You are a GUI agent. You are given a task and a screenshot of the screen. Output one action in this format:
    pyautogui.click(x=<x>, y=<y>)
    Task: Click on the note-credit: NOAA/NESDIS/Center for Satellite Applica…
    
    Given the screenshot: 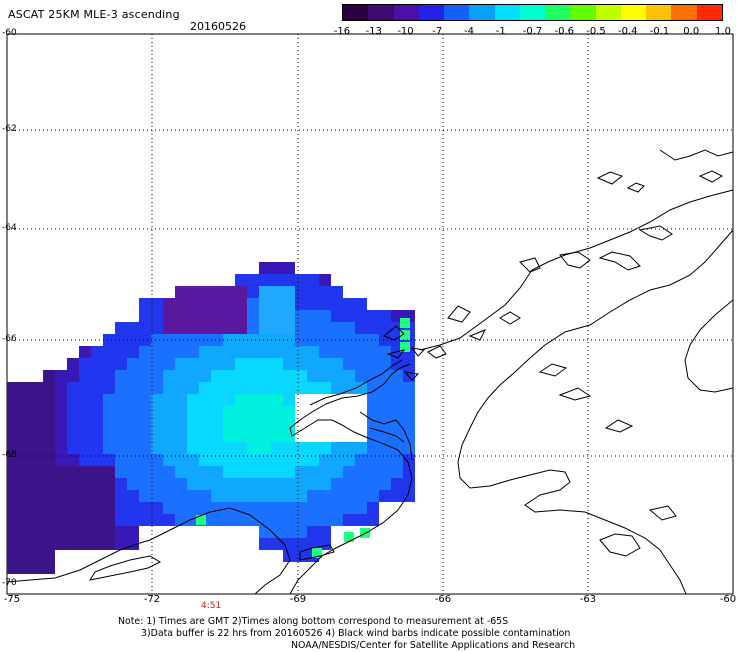 What is the action you would take?
    pyautogui.click(x=433, y=645)
    